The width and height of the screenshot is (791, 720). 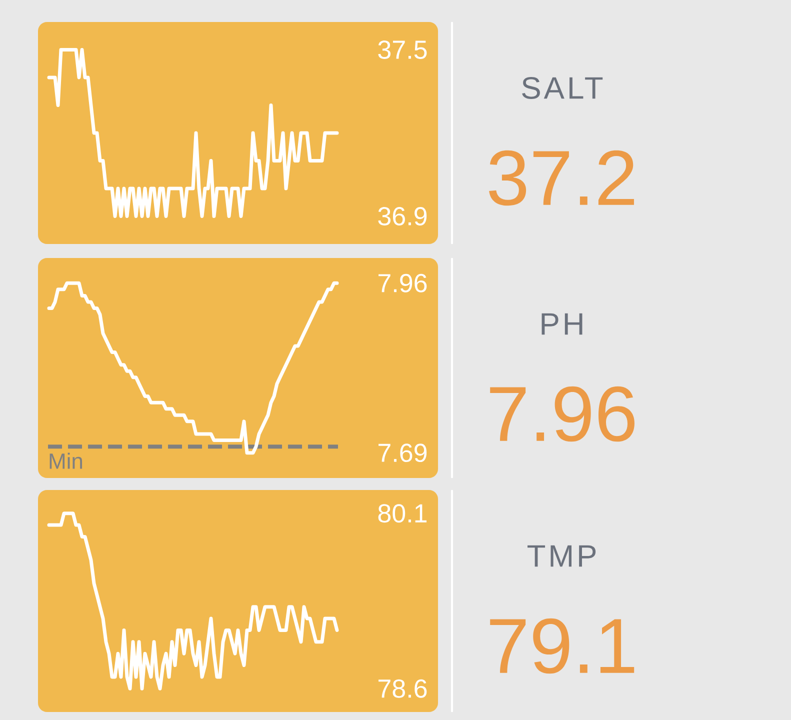 What do you see at coordinates (562, 646) in the screenshot?
I see `text: 79.1` at bounding box center [562, 646].